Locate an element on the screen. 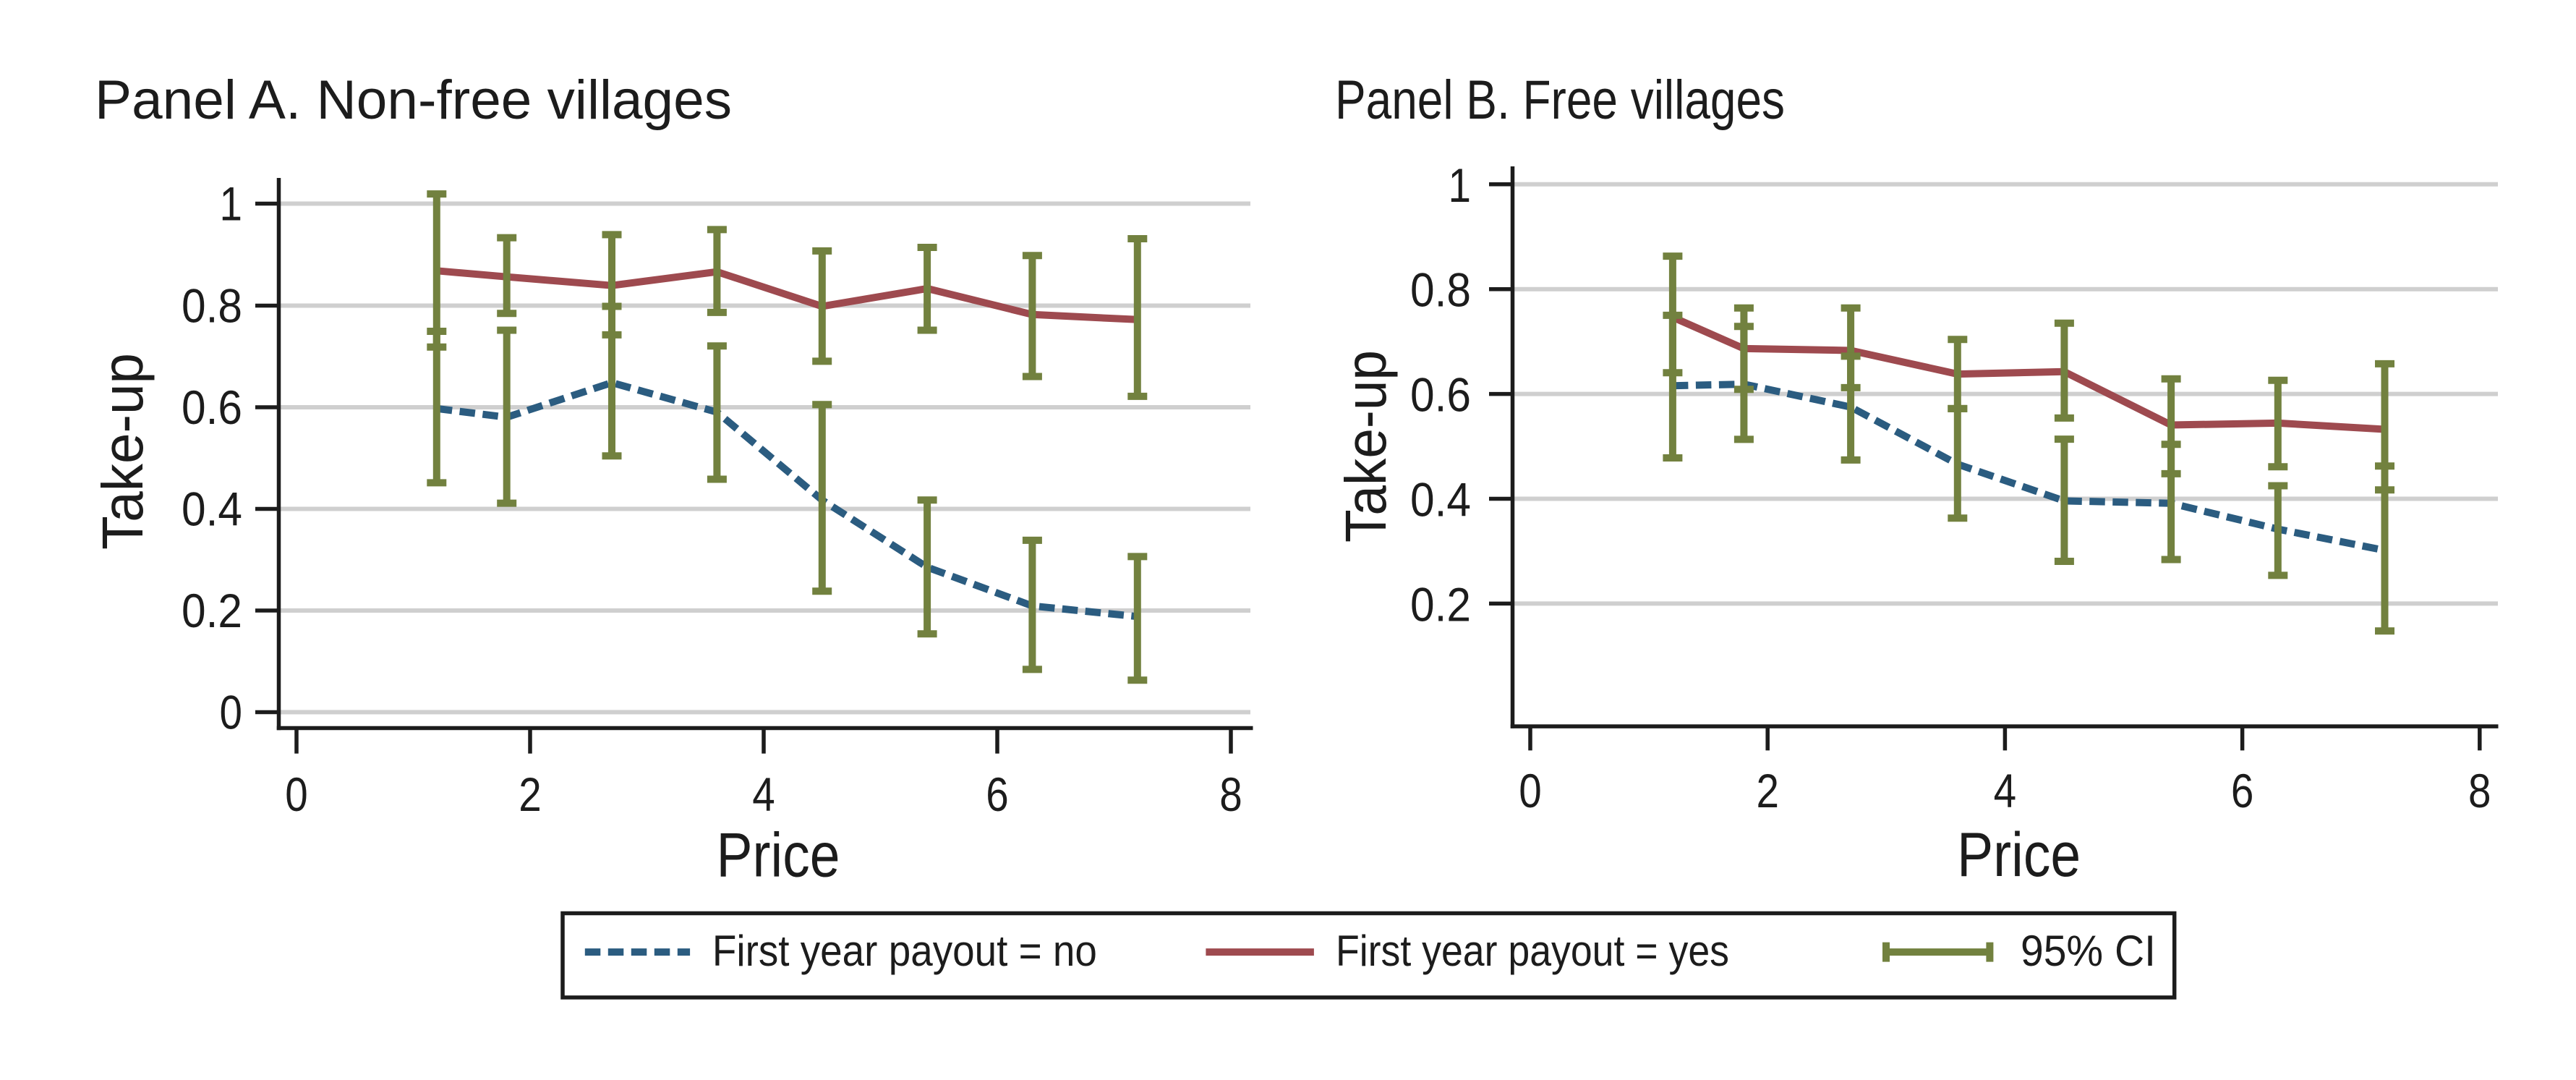 The image size is (2576, 1080). svg-text: Panel A. Non-free villages is located at coordinates (414, 100).